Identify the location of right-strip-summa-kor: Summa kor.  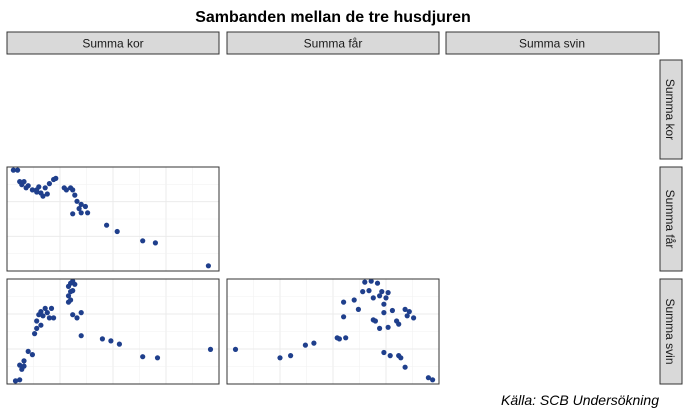
(671, 109).